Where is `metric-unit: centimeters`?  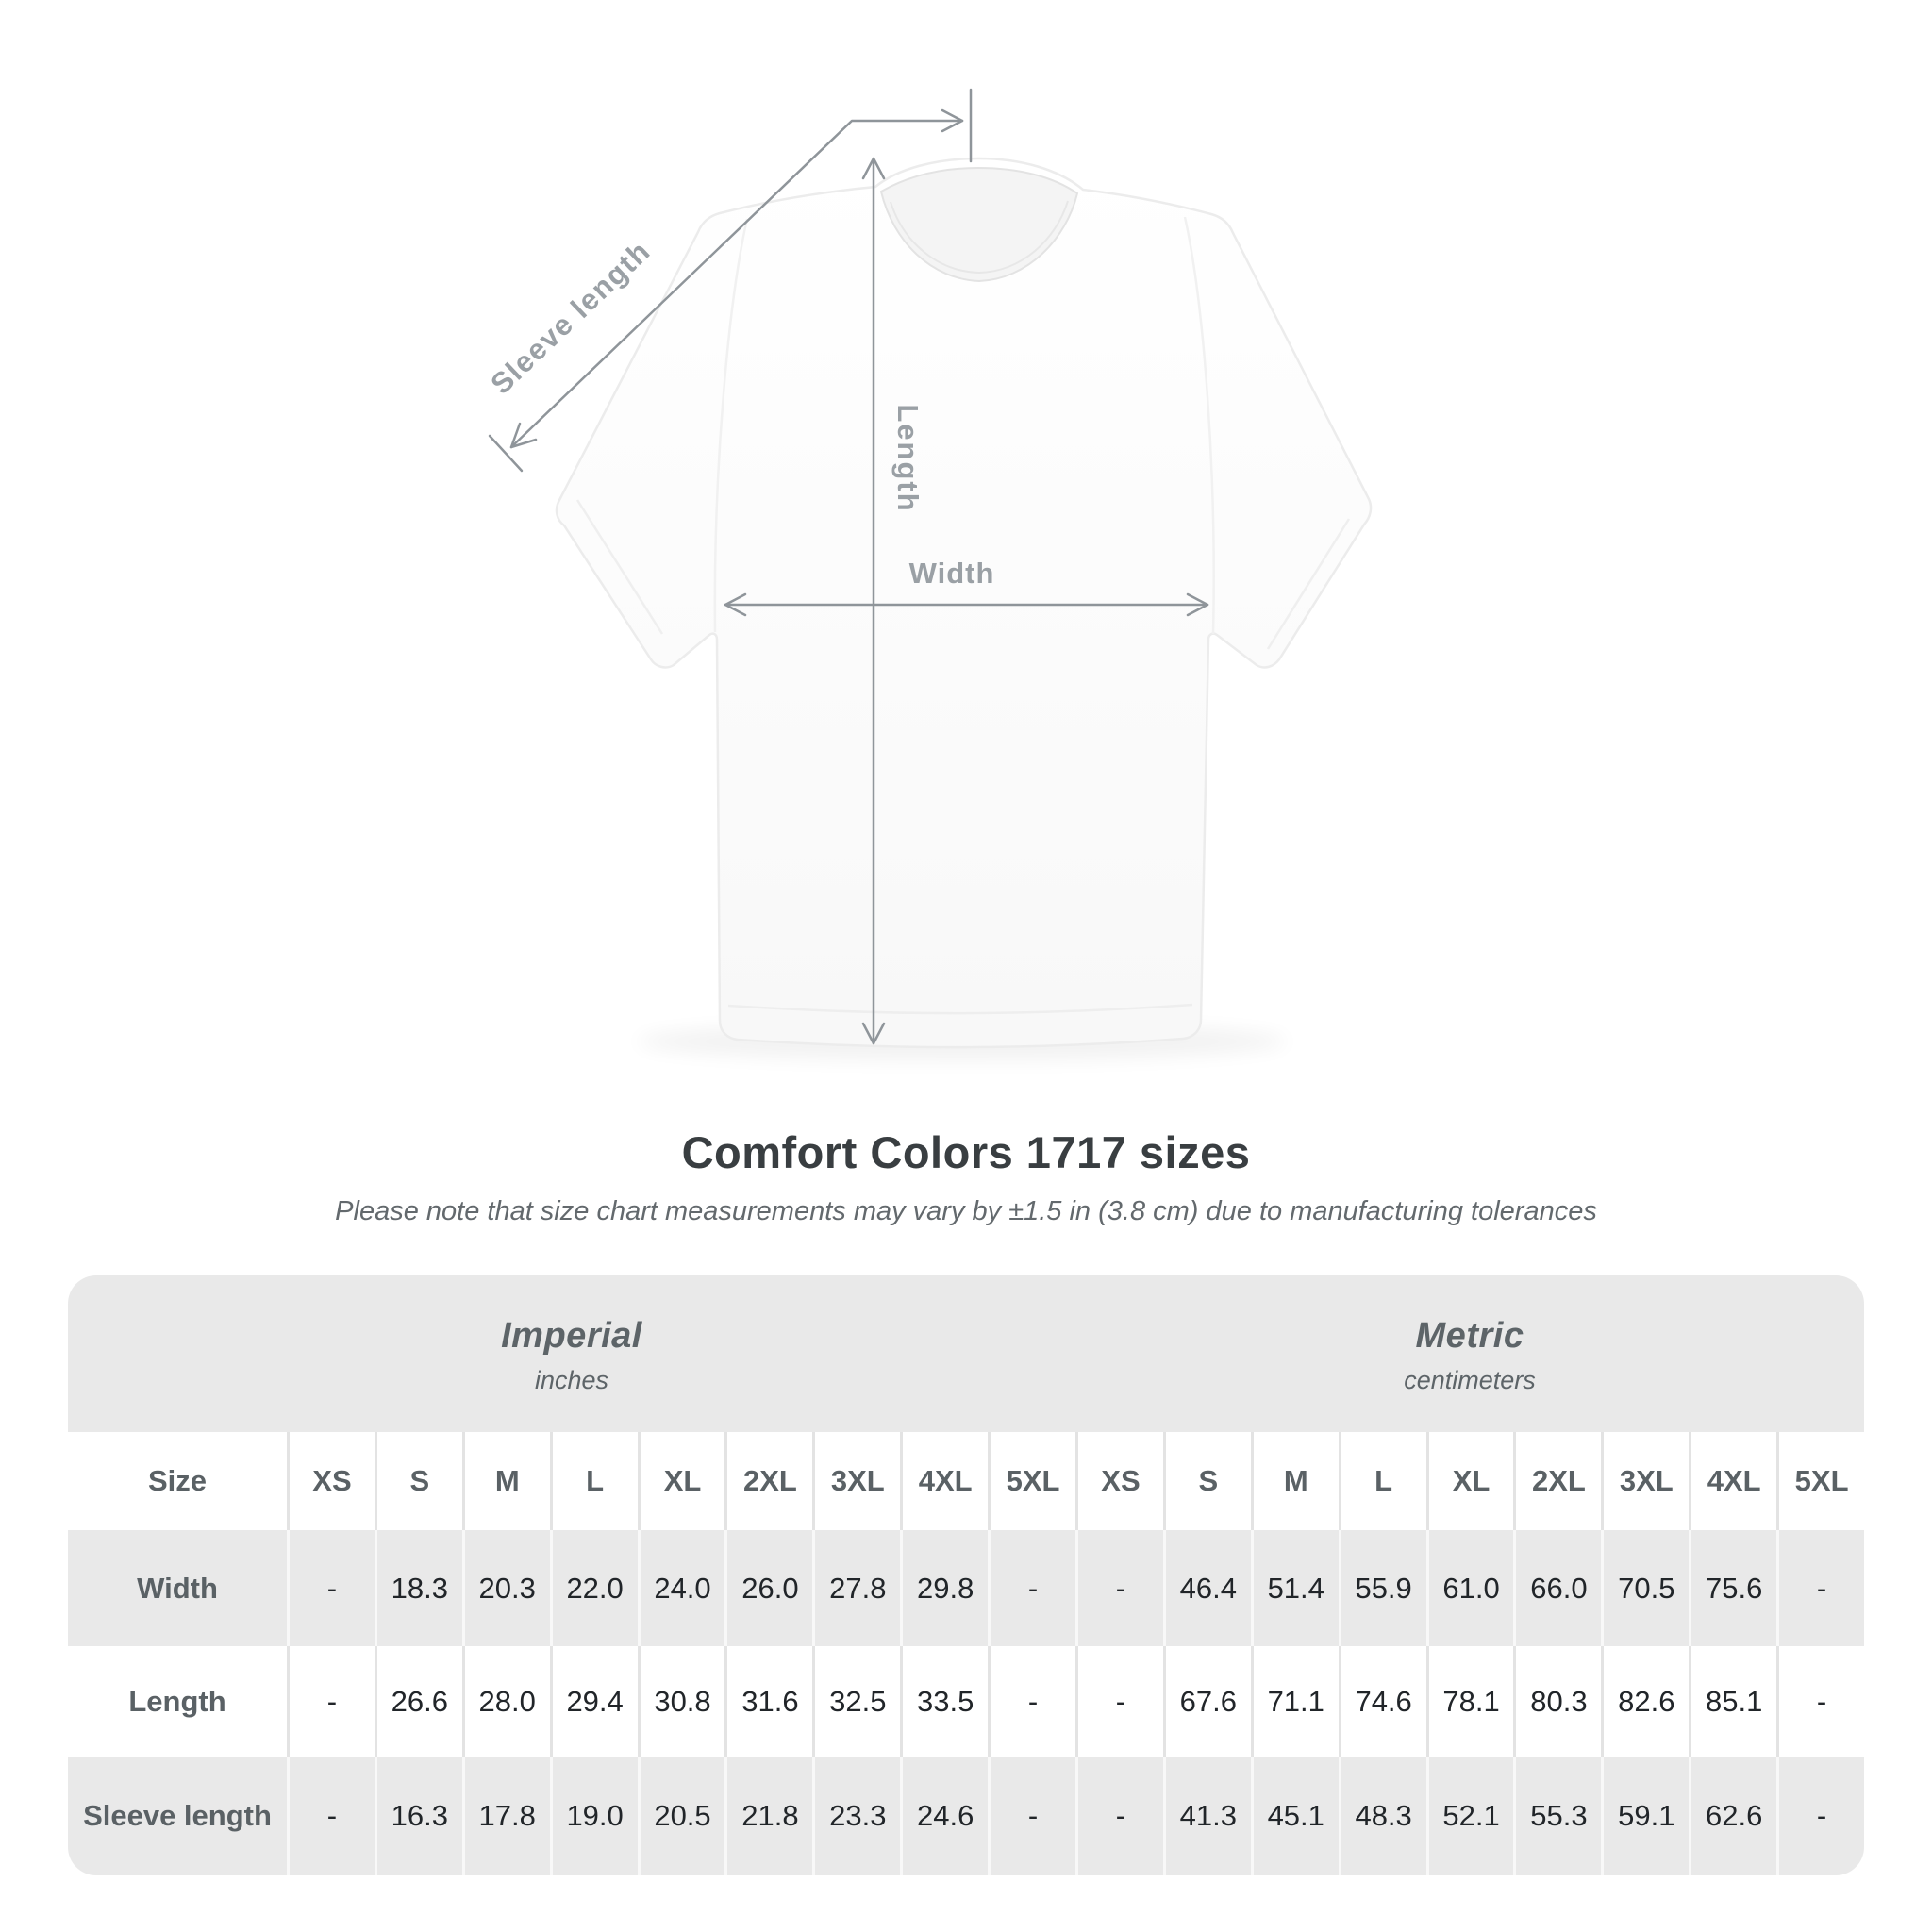
metric-unit: centimeters is located at coordinates (1470, 1380).